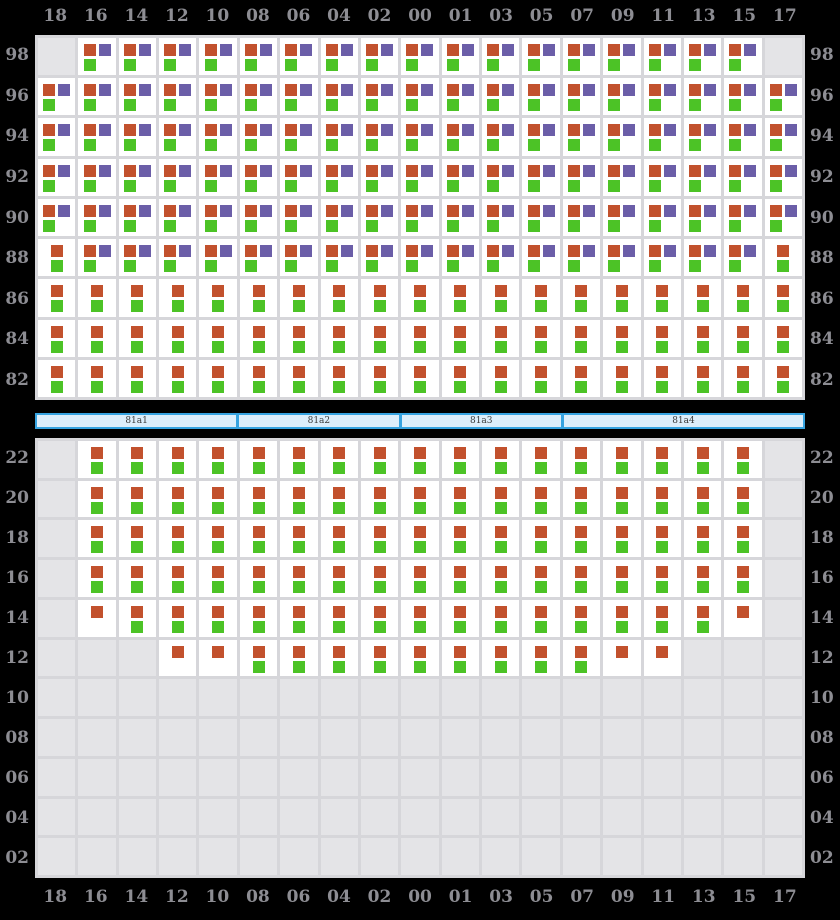  What do you see at coordinates (137, 421) in the screenshot?
I see `section-81a1: 81a1` at bounding box center [137, 421].